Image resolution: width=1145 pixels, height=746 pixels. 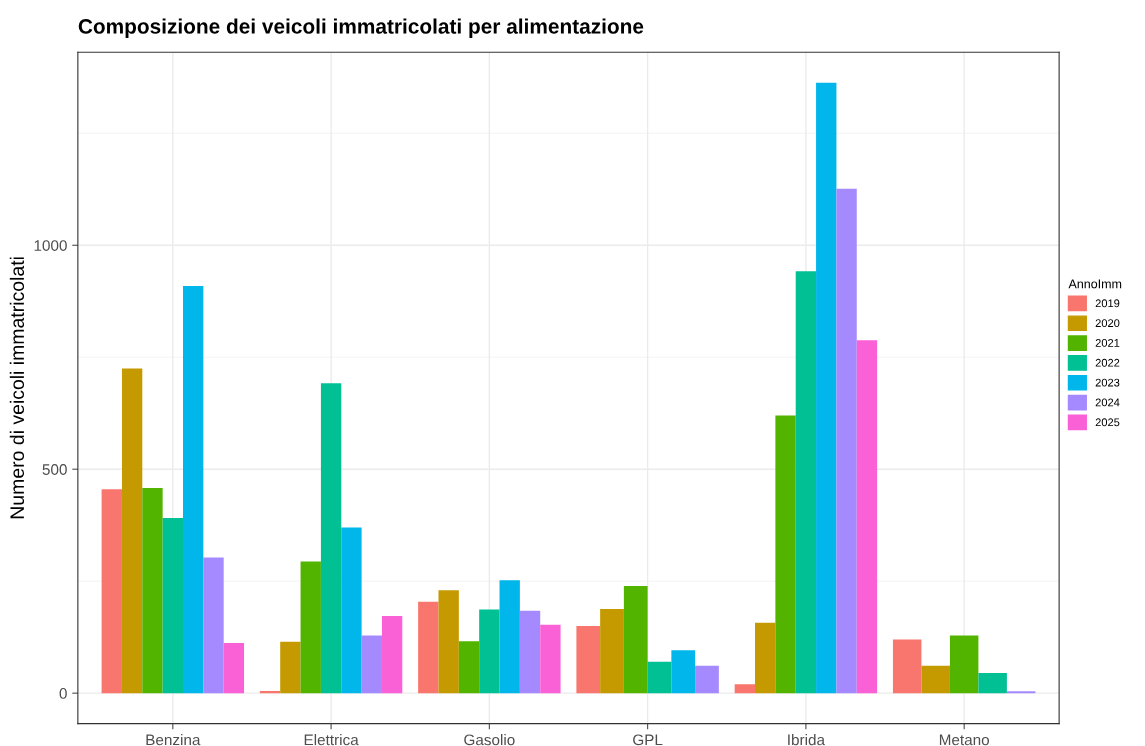 What do you see at coordinates (806, 740) in the screenshot?
I see `x-tick-label: Ibrida` at bounding box center [806, 740].